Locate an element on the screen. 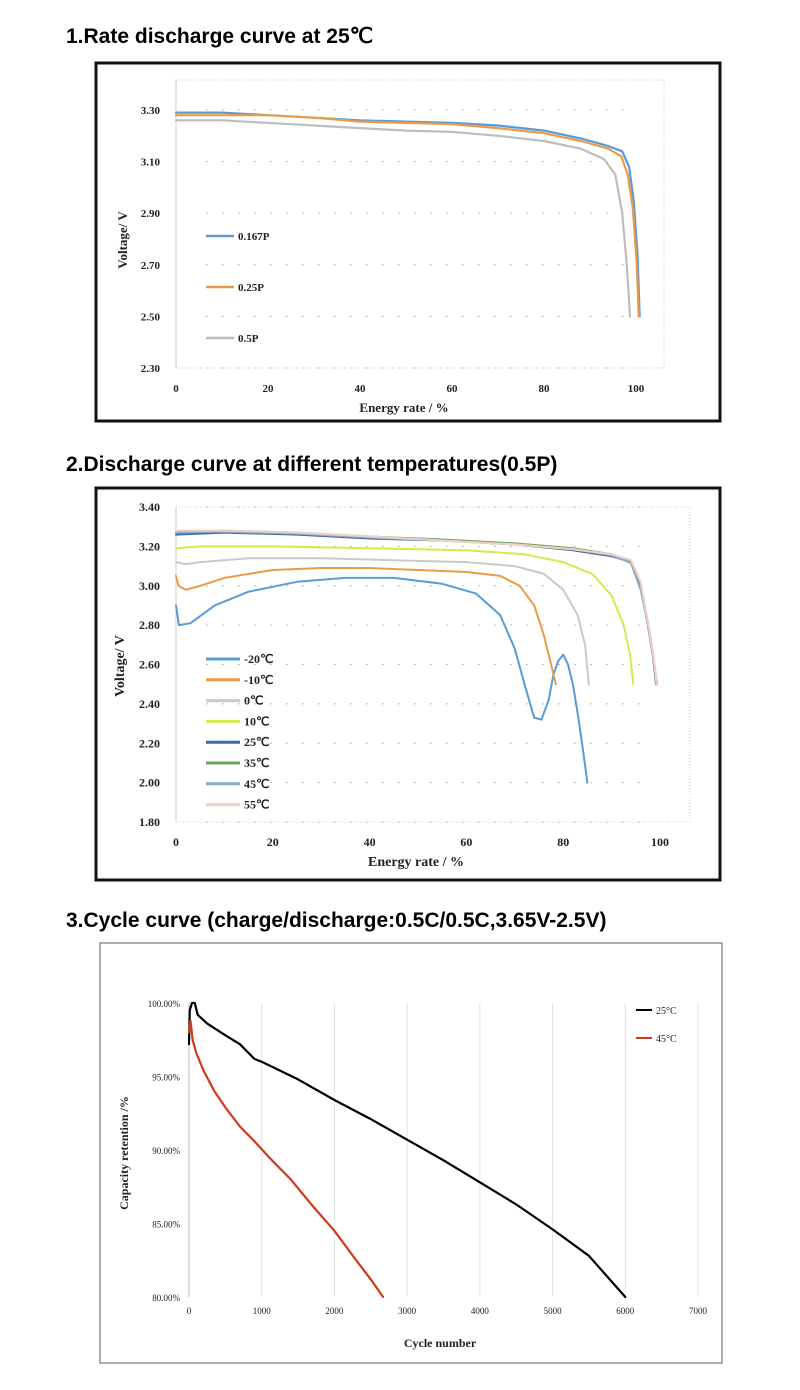 The width and height of the screenshot is (800, 1390). x-tick-label: 3000 is located at coordinates (407, 1311).